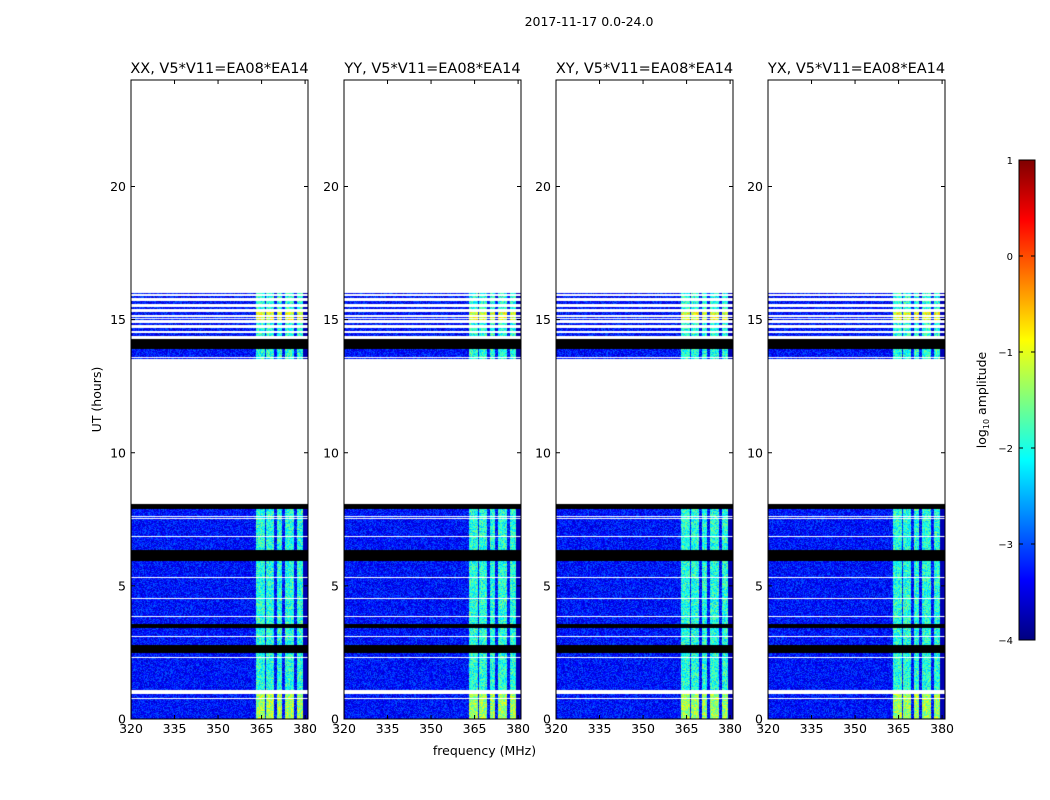 The width and height of the screenshot is (1050, 800). What do you see at coordinates (1005, 545) in the screenshot?
I see `colorbar-tick-label: −3` at bounding box center [1005, 545].